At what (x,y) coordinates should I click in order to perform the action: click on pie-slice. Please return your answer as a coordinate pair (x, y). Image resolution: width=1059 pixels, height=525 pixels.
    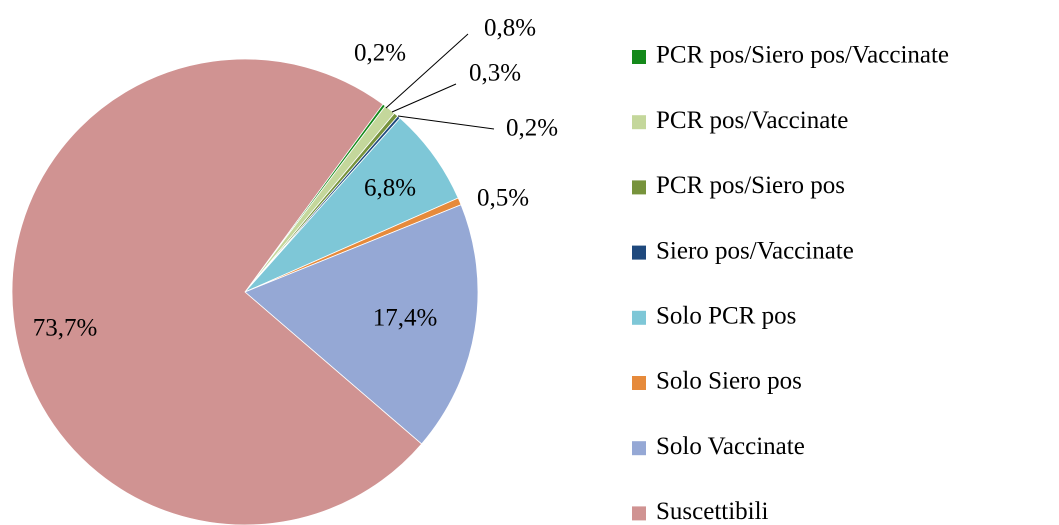
    Looking at the image, I should click on (361, 324).